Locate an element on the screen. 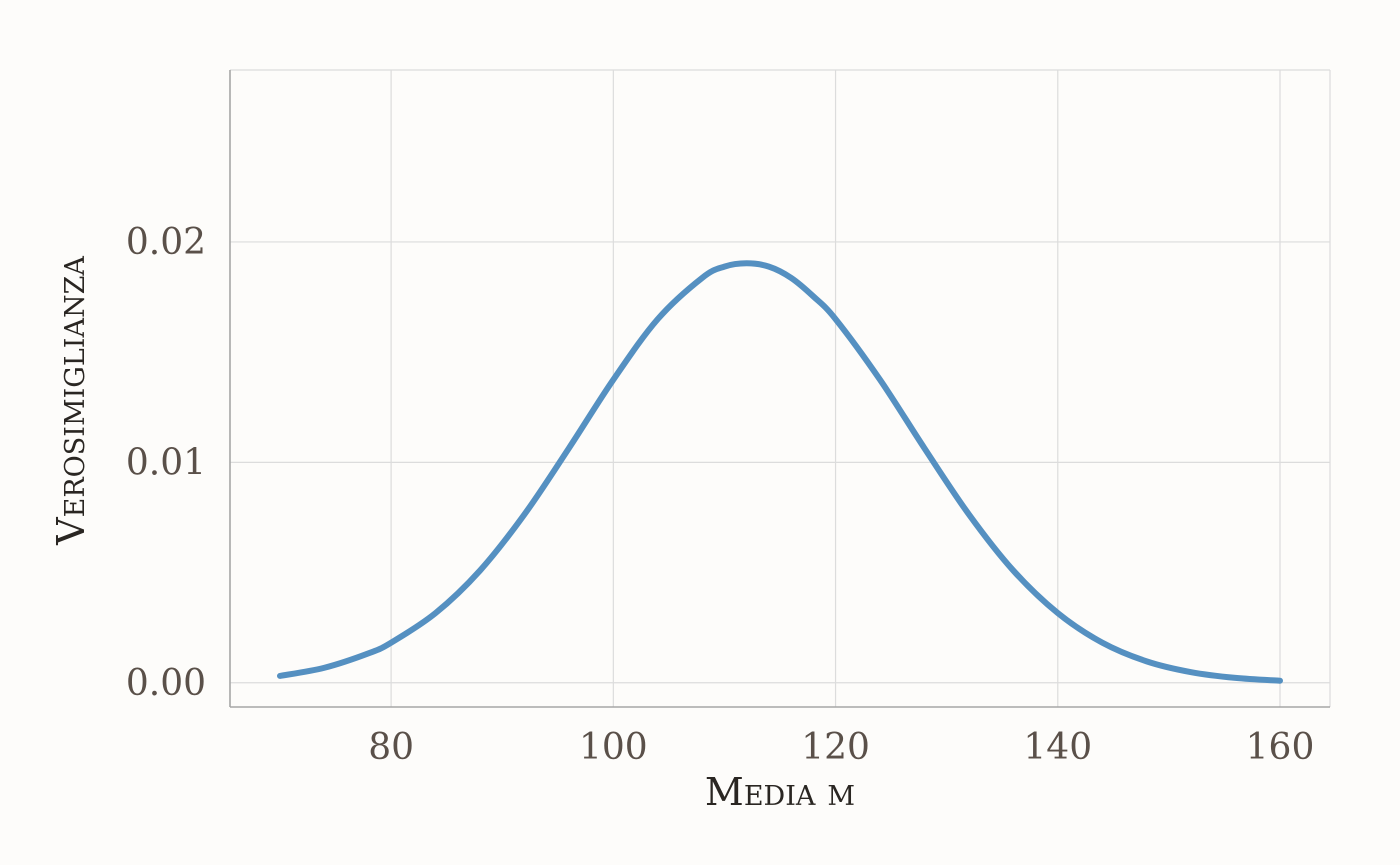 This screenshot has height=865, width=1400. x-axis-title: Media μ is located at coordinates (780, 792).